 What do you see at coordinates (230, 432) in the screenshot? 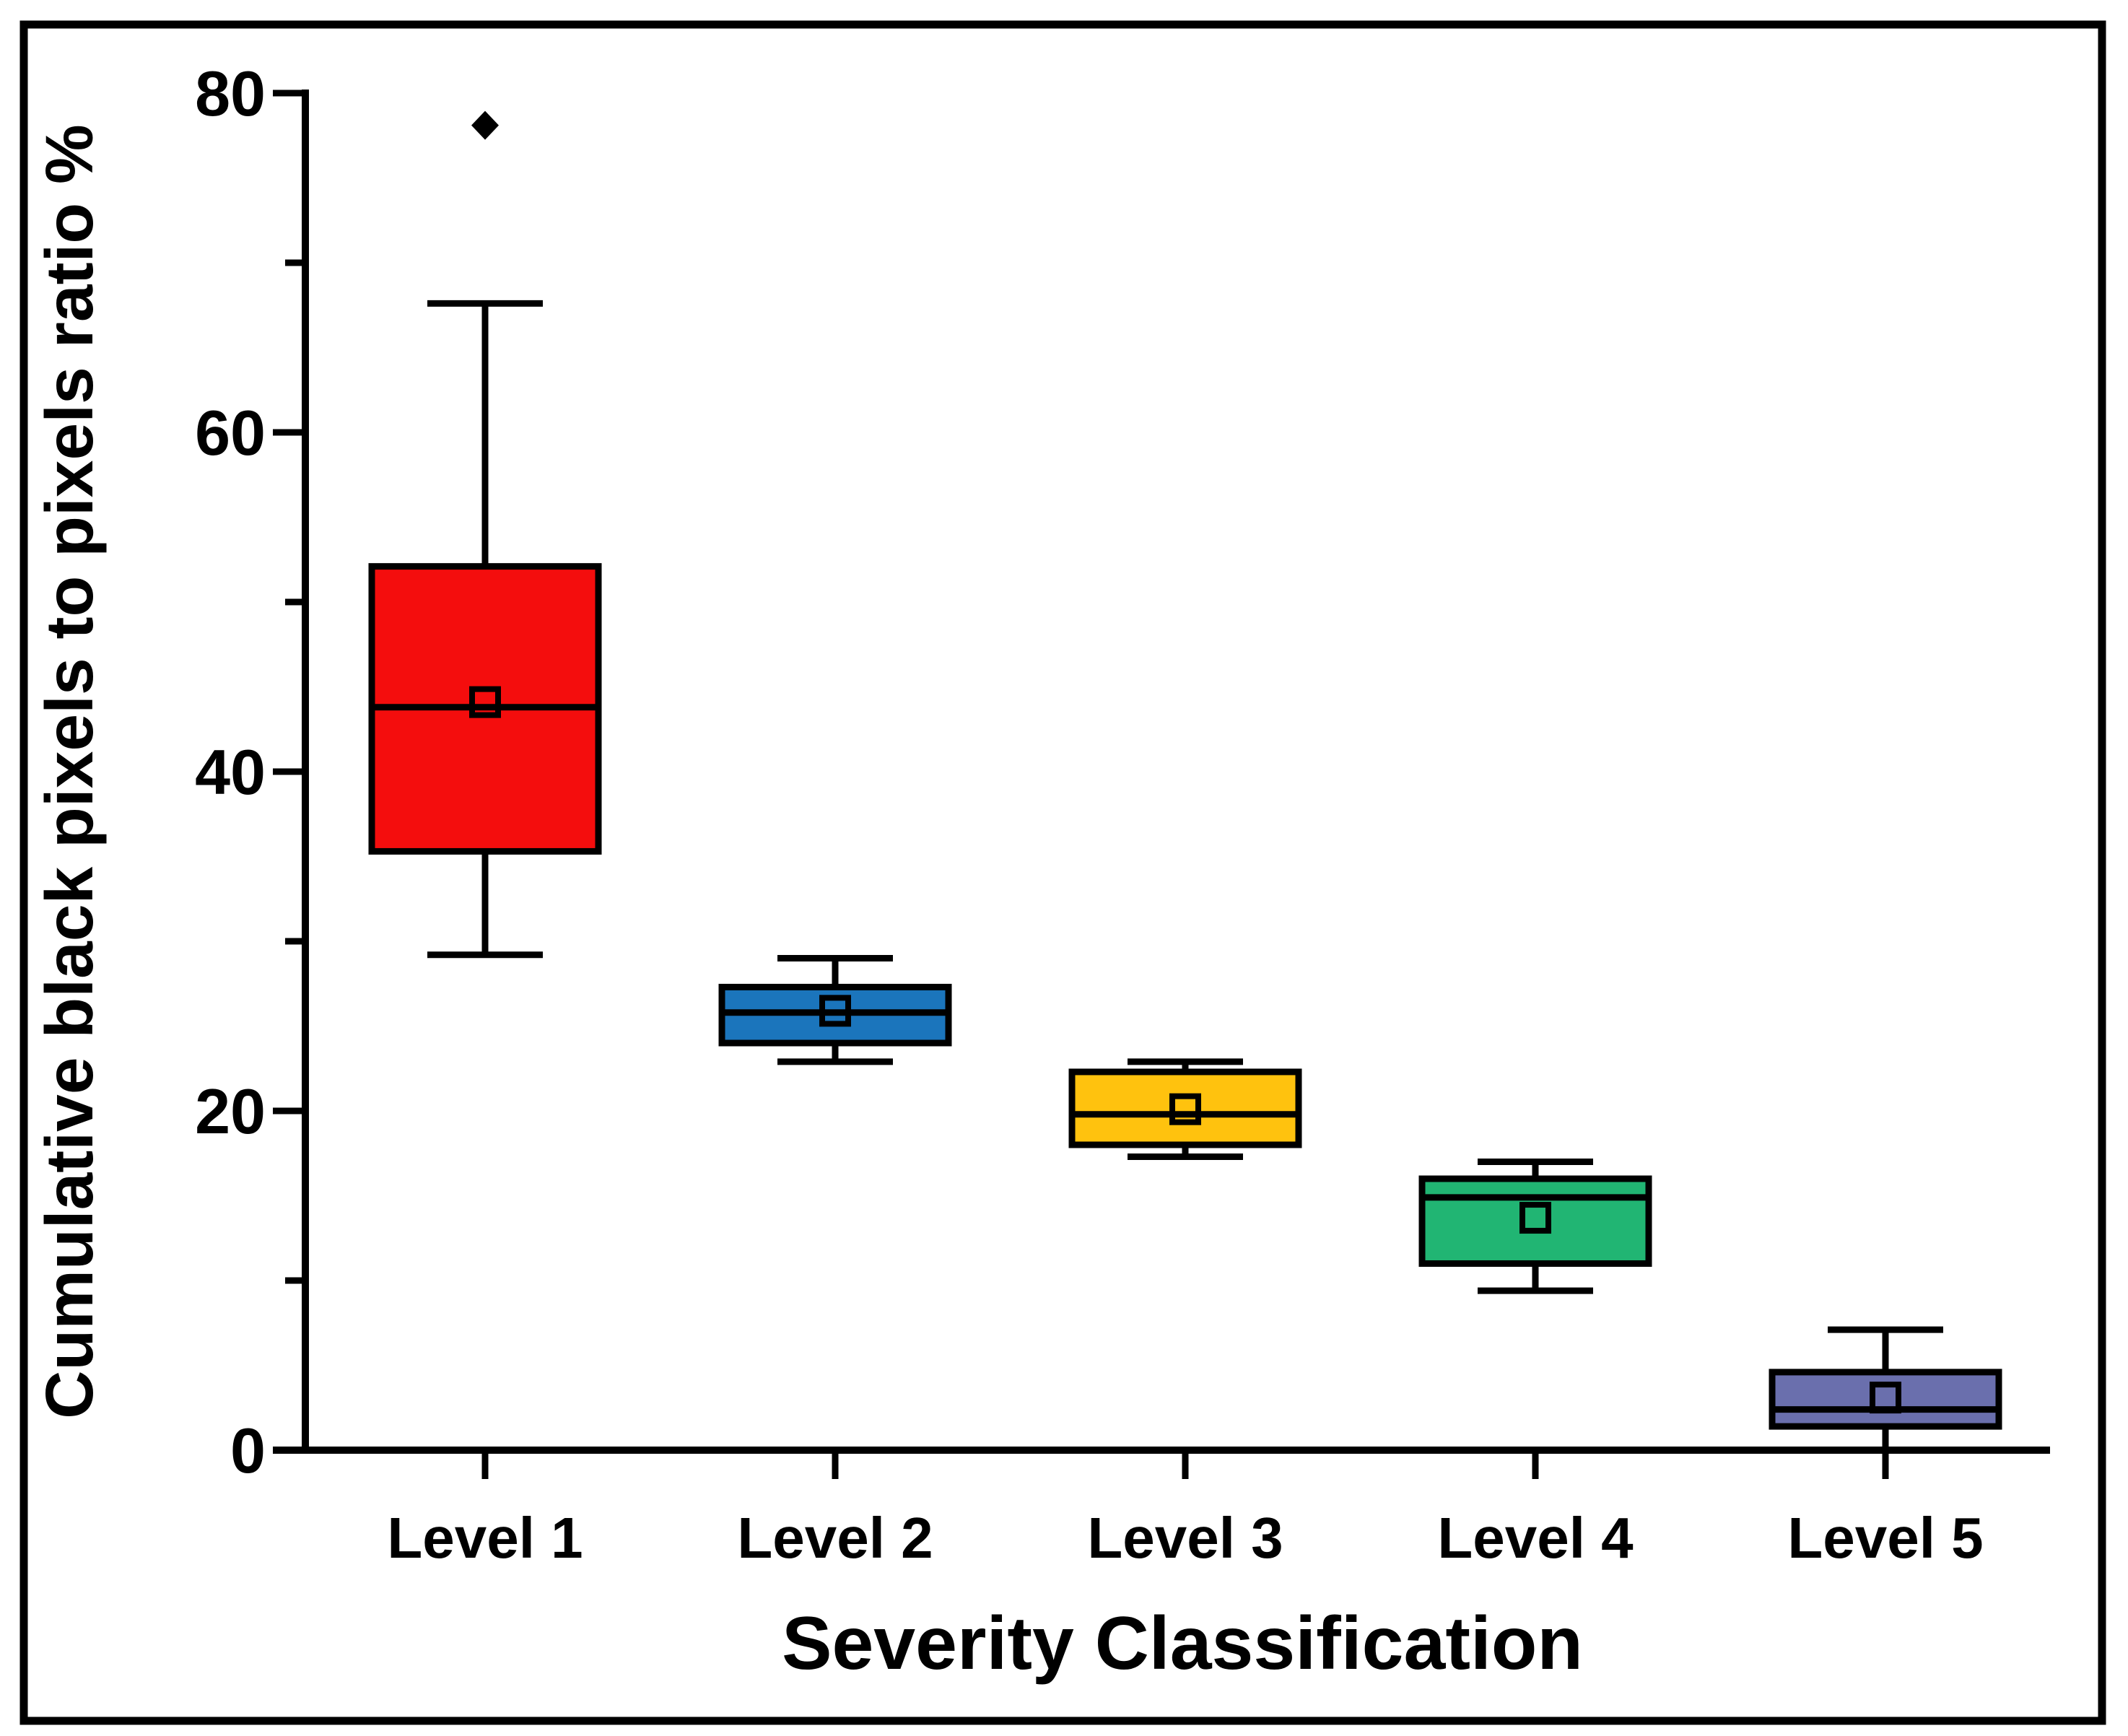
I see `y-tick-label-60: 60` at bounding box center [230, 432].